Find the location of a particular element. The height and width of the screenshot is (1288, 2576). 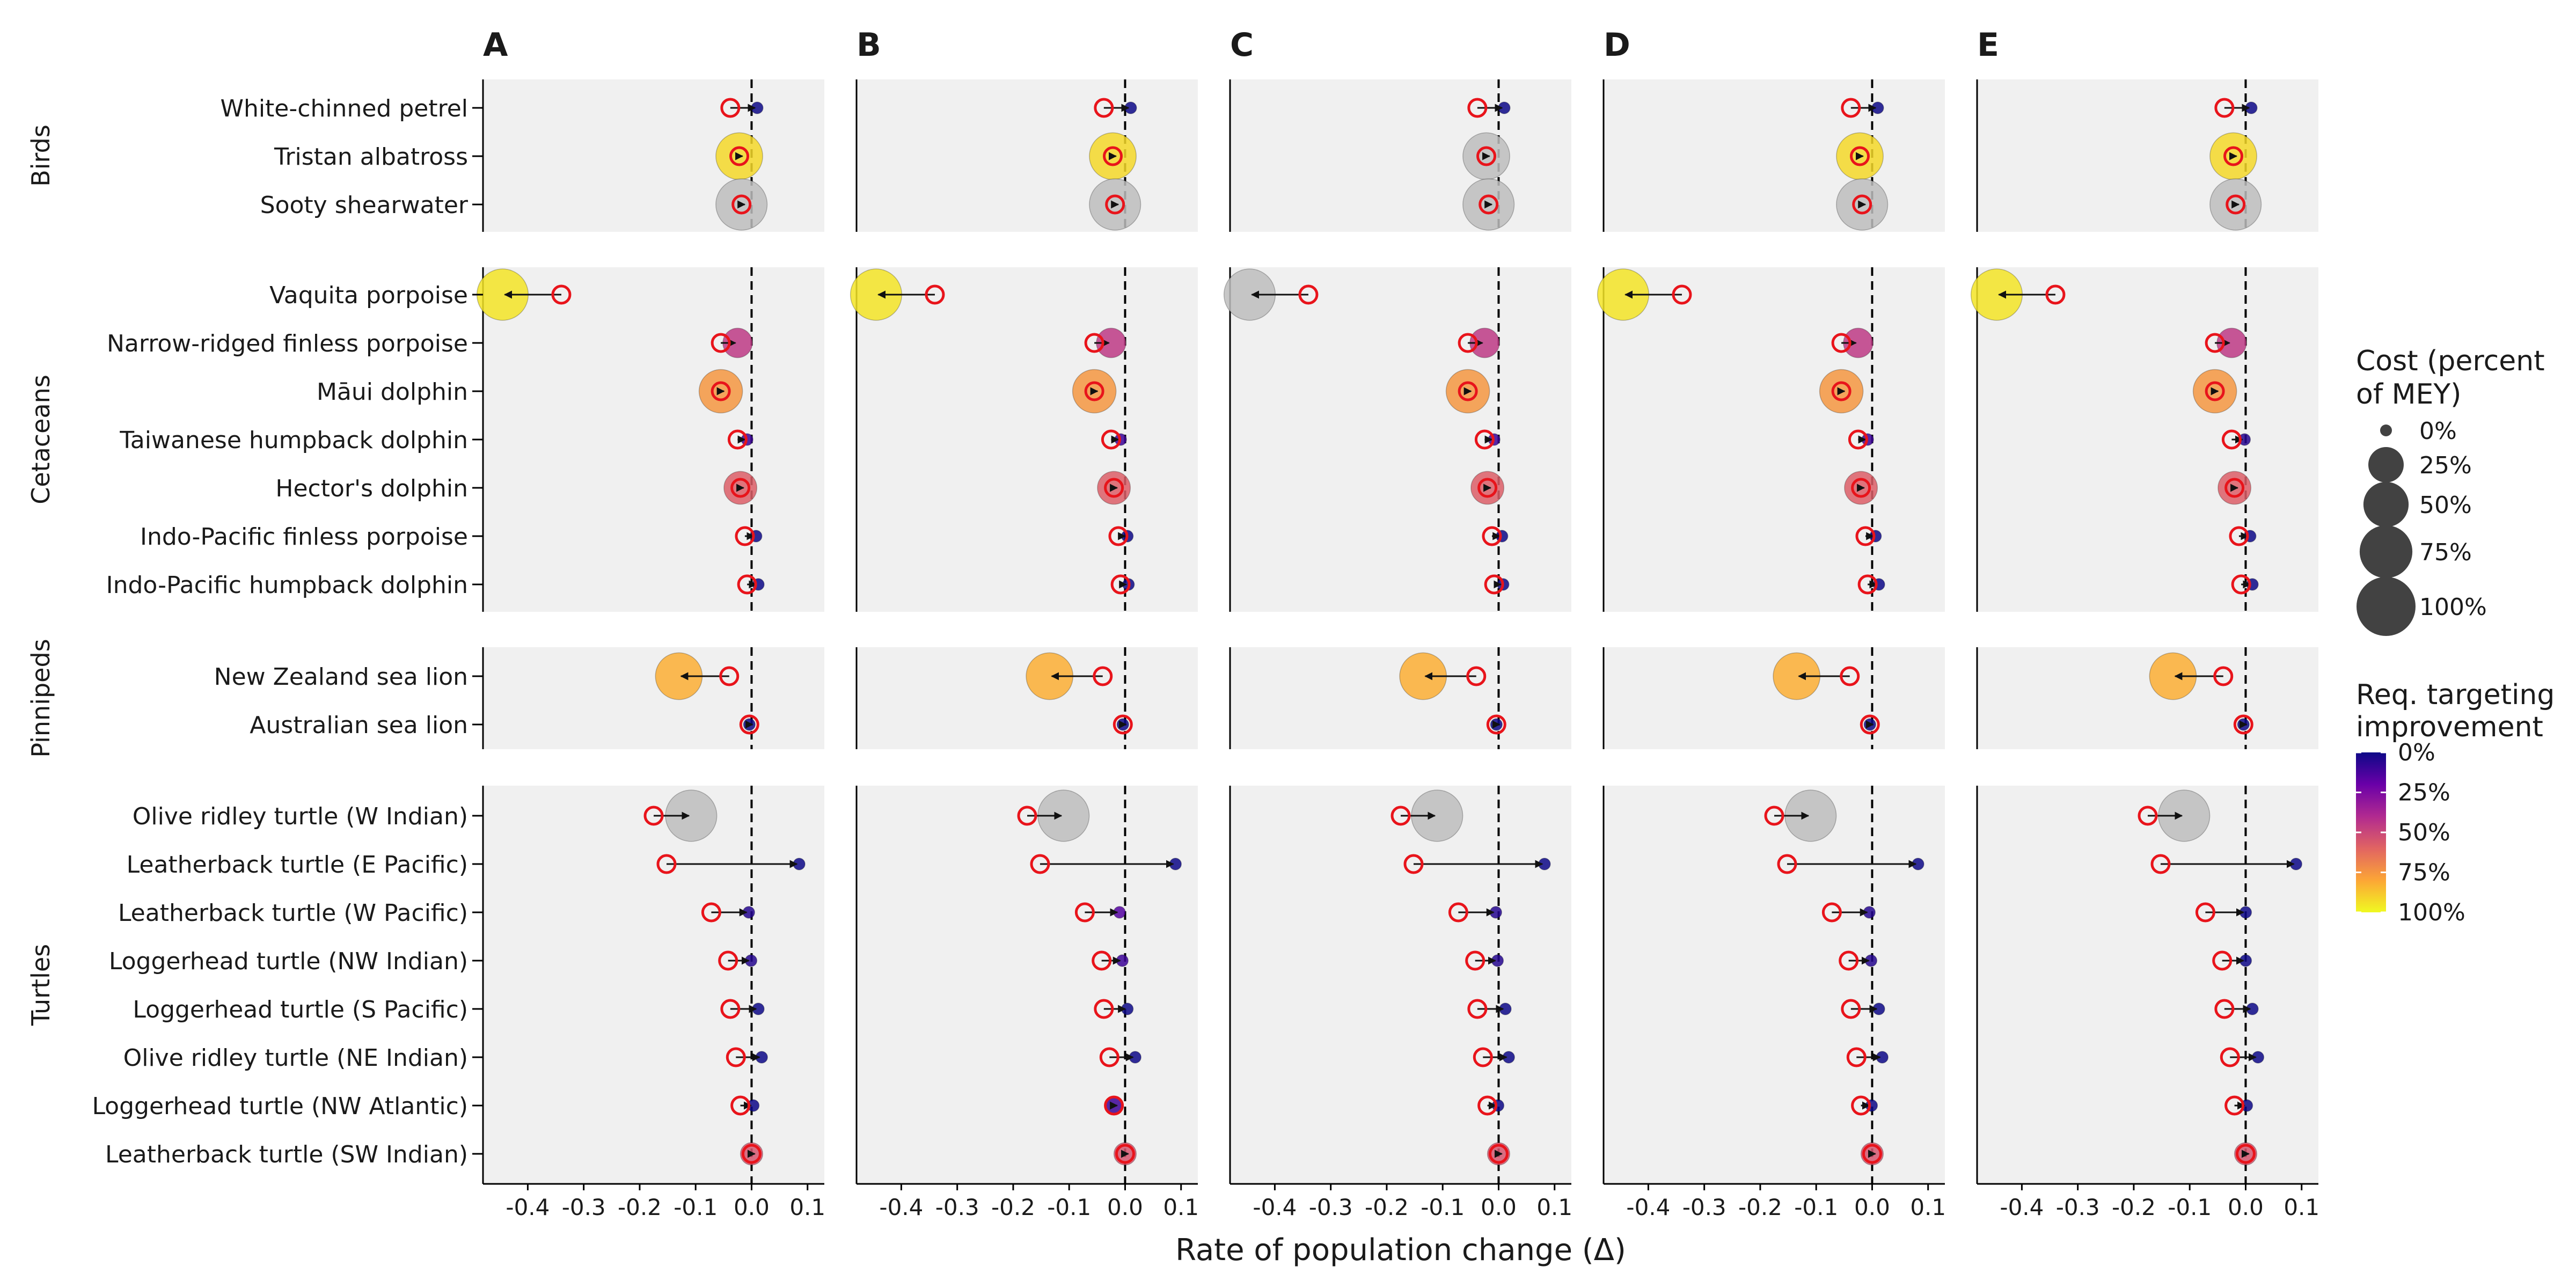

species-label: White-chinned petrel is located at coordinates (344, 108).